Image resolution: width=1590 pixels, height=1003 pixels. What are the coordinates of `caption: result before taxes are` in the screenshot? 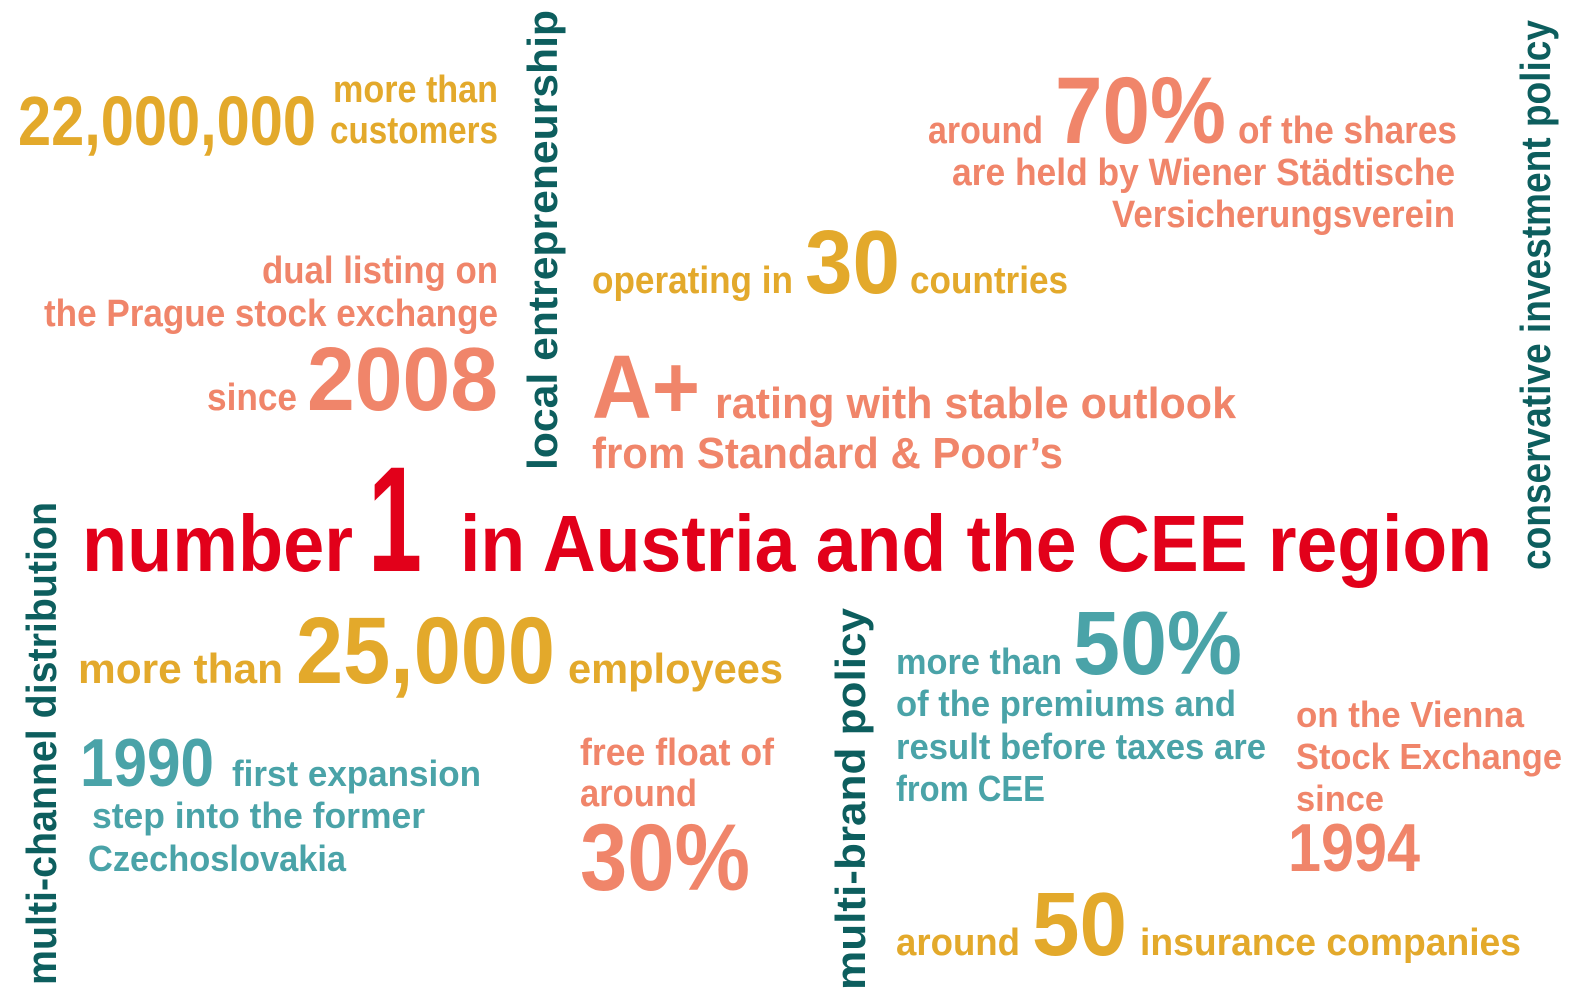 It's located at (1081, 746).